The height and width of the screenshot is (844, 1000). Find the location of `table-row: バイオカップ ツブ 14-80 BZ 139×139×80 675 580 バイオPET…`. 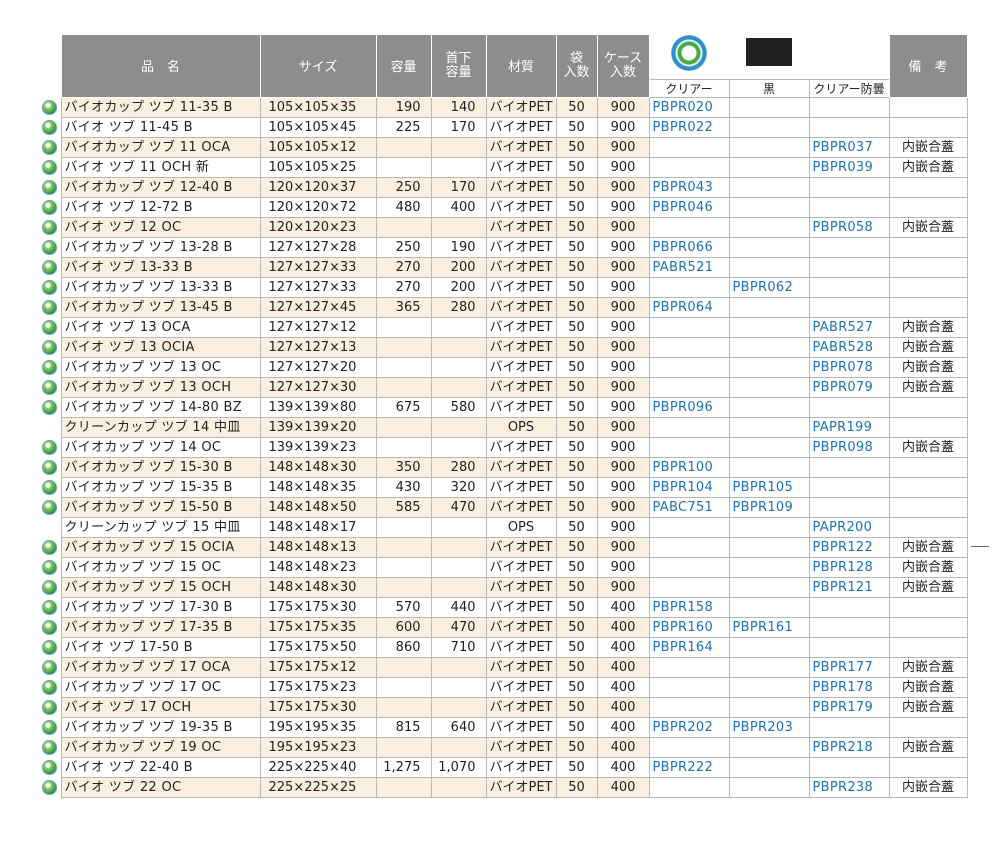

table-row: バイオカップ ツブ 14-80 BZ 139×139×80 675 580 バイオPET… is located at coordinates (503, 407).